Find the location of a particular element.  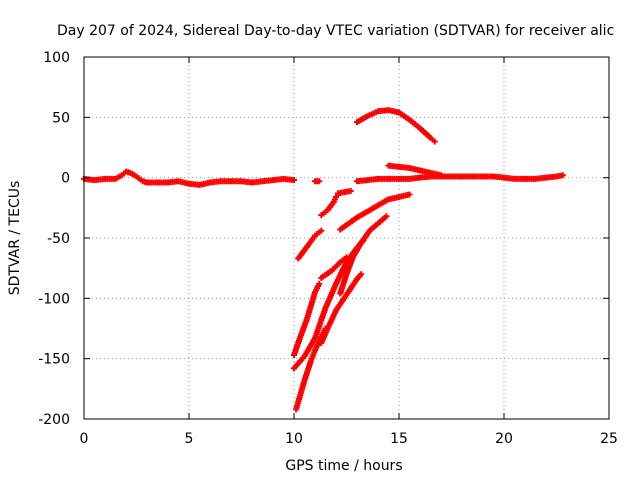

x-tick-label: 15 is located at coordinates (399, 439).